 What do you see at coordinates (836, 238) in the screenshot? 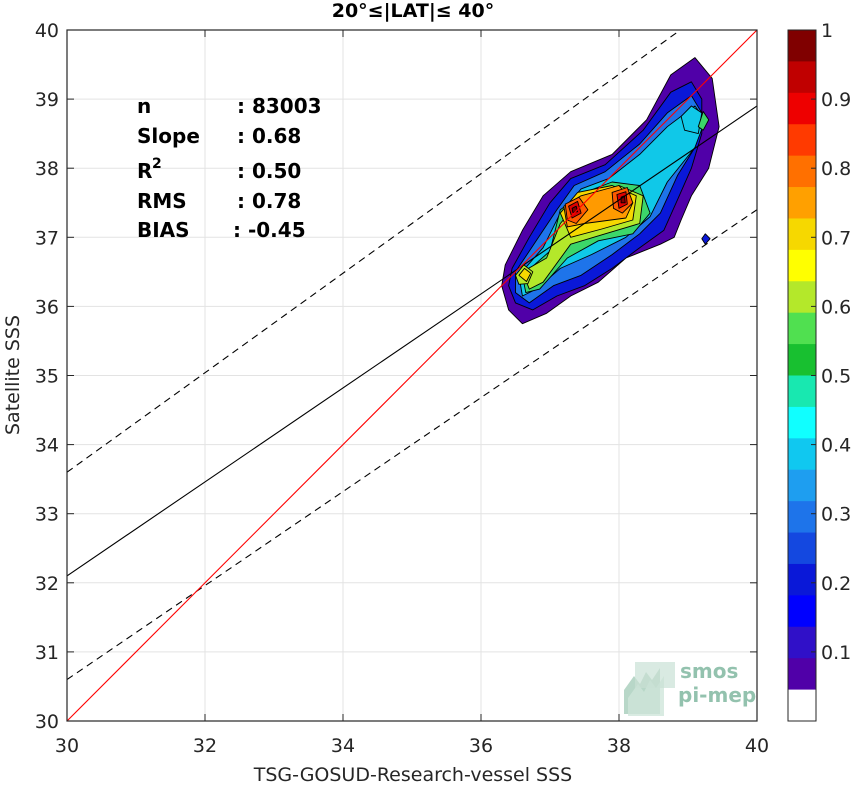
I see `colorbar-tick-label: 0.7` at bounding box center [836, 238].